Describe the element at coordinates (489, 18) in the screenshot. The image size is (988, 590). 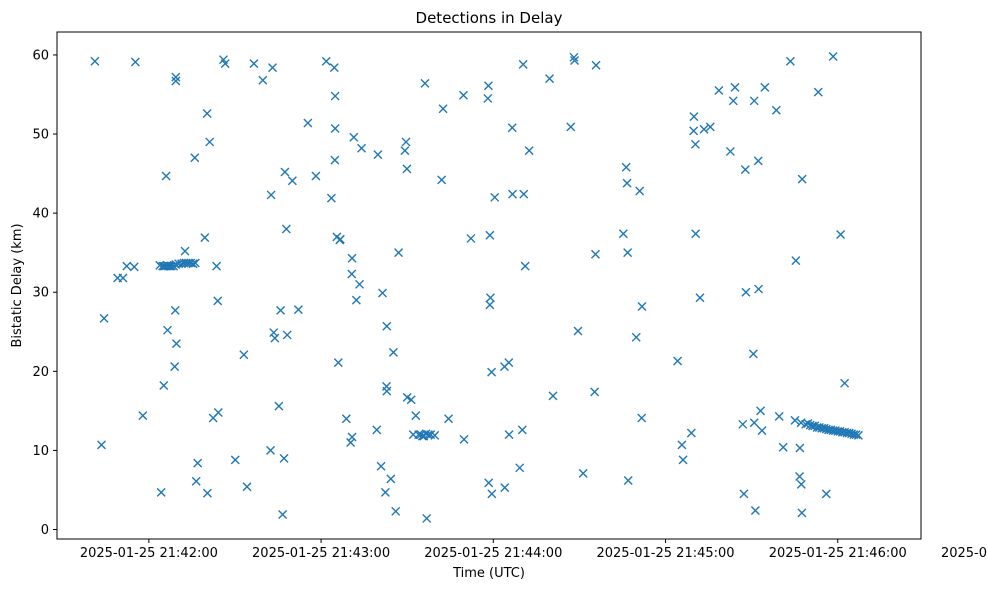
I see `chart-title: Detections in Delay` at that location.